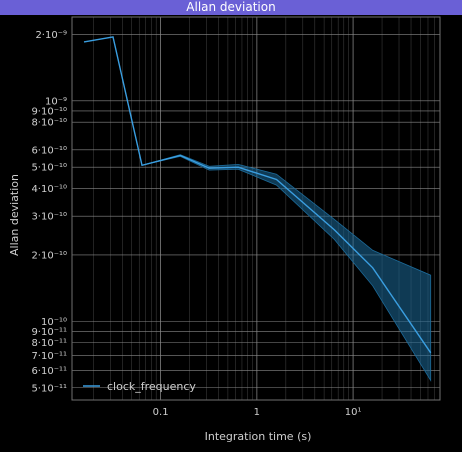 The height and width of the screenshot is (452, 462). I want to click on y-tick-label: 5·10⁻¹⁰, so click(49, 168).